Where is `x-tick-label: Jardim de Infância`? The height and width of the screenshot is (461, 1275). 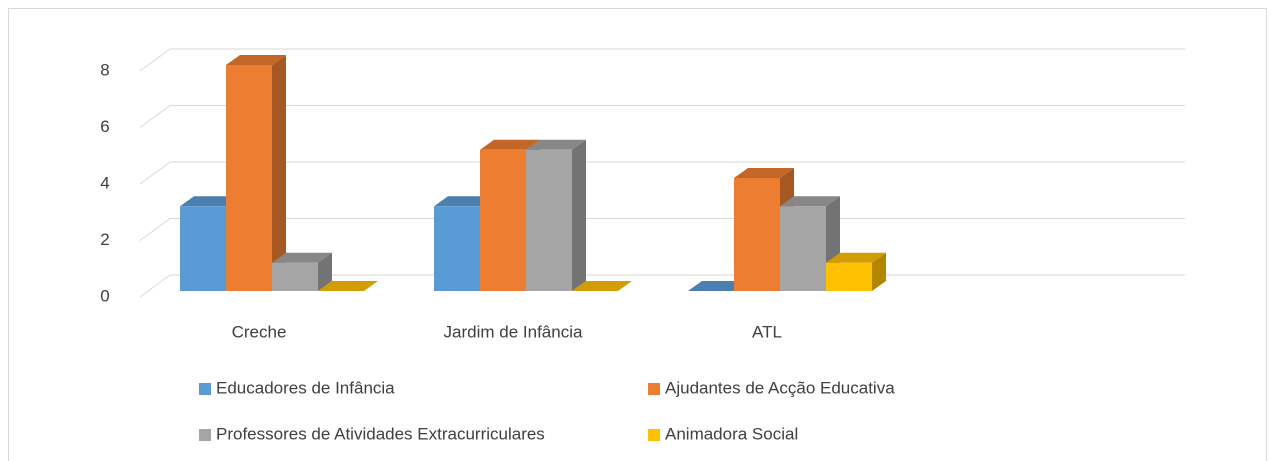
x-tick-label: Jardim de Infância is located at coordinates (513, 331).